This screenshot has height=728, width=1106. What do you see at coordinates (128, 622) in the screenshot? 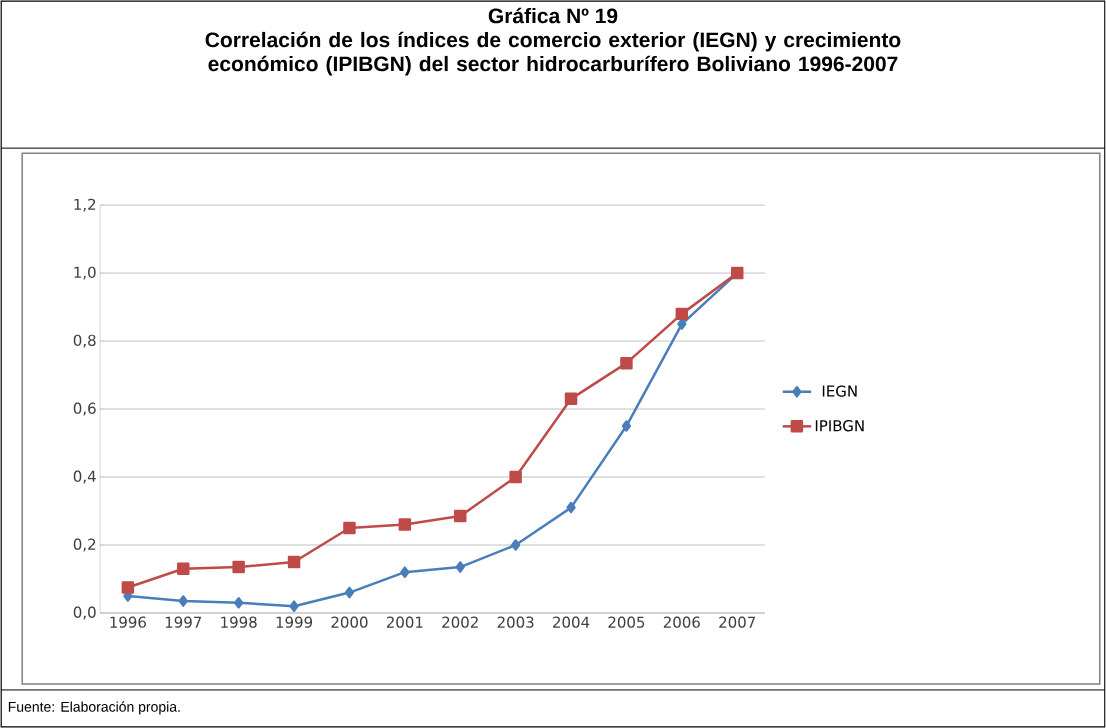
I see `x-tick-label: 1996` at bounding box center [128, 622].